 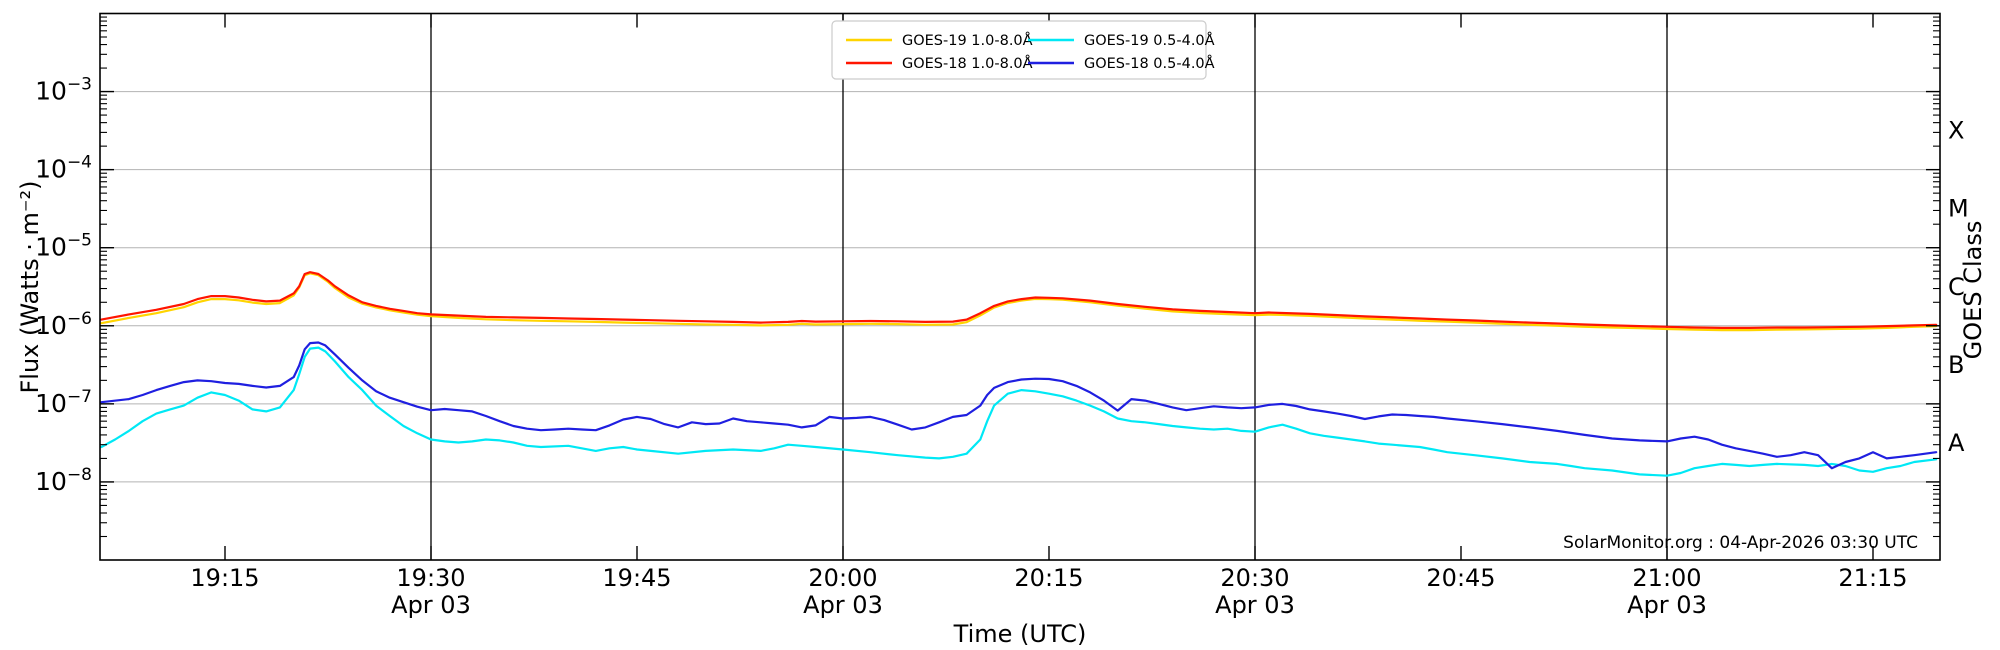 I want to click on goes-class-label: X, so click(x=1956, y=131).